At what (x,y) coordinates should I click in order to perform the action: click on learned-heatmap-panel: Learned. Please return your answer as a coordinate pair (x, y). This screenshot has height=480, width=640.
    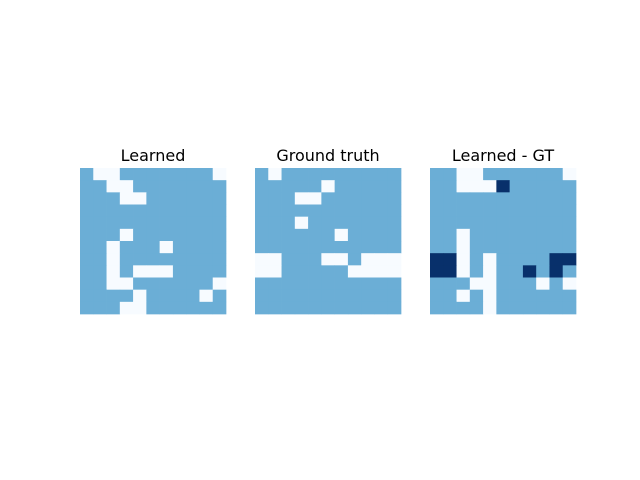
    Looking at the image, I should click on (153, 230).